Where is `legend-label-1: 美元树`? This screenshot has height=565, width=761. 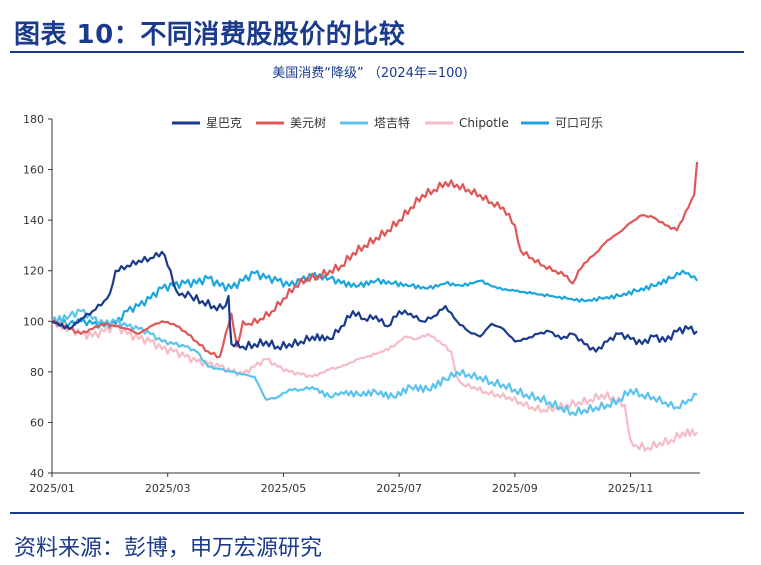 legend-label-1: 美元树 is located at coordinates (308, 122).